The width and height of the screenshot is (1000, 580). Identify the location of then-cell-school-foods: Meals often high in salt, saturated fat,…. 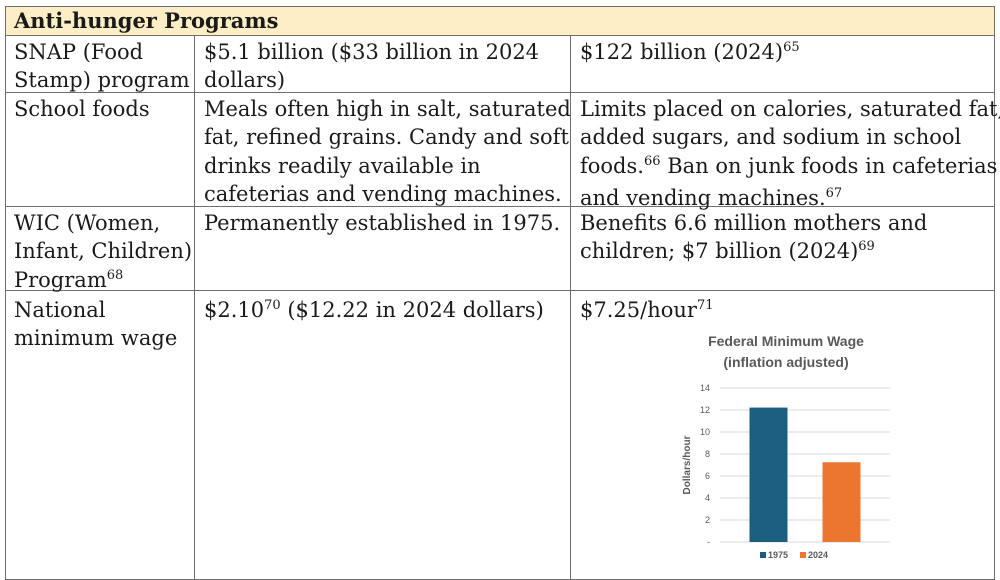
(383, 151).